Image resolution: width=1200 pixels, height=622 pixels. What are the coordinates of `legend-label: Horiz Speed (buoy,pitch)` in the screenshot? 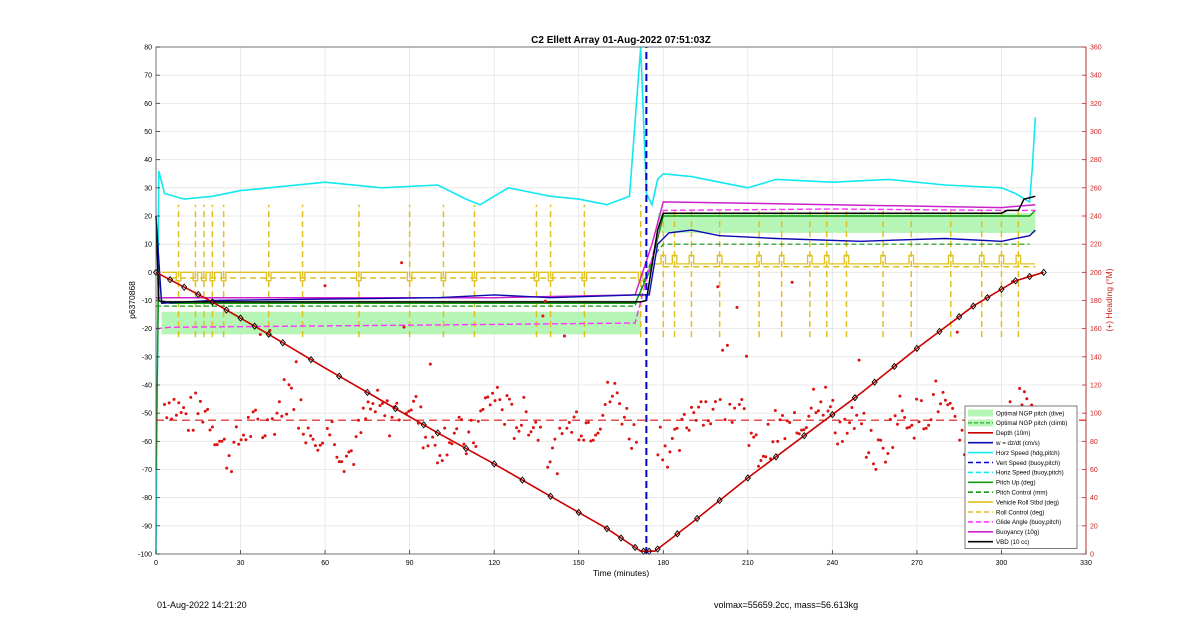 It's located at (1030, 473).